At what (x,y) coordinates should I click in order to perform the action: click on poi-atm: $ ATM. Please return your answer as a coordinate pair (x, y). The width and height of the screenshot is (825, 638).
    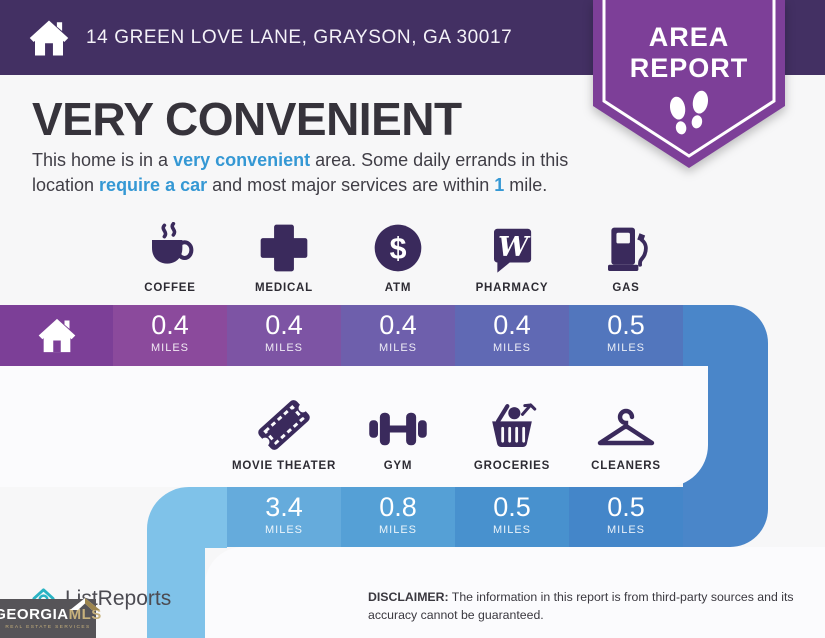
    Looking at the image, I should click on (398, 254).